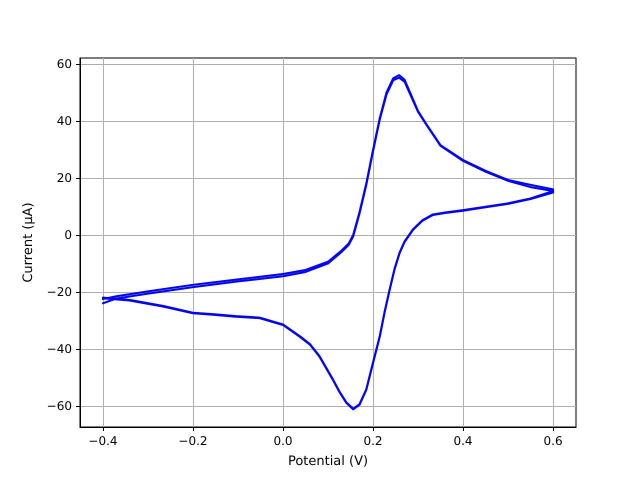 Image resolution: width=640 pixels, height=480 pixels. What do you see at coordinates (463, 441) in the screenshot?
I see `x-tick-label: 0.4` at bounding box center [463, 441].